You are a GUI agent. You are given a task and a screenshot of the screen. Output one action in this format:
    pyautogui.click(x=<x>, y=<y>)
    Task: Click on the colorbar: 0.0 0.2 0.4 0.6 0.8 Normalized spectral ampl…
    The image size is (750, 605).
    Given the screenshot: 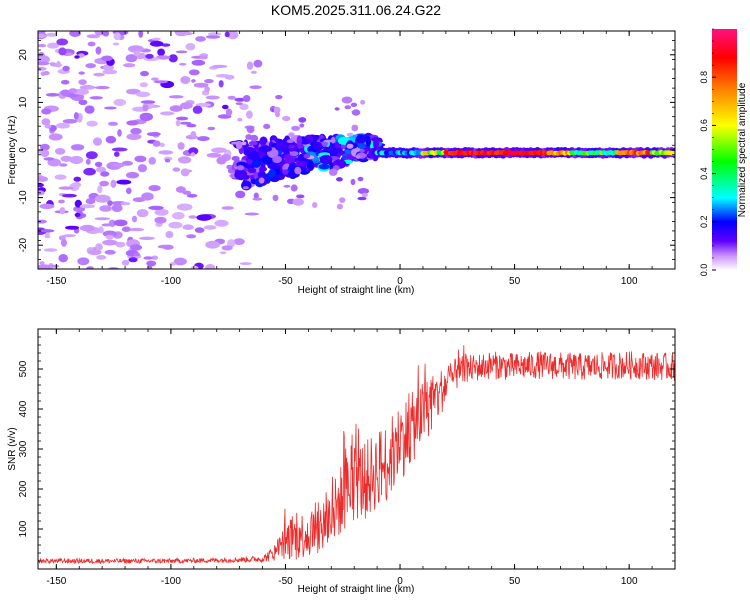 What is the action you would take?
    pyautogui.click(x=723, y=152)
    